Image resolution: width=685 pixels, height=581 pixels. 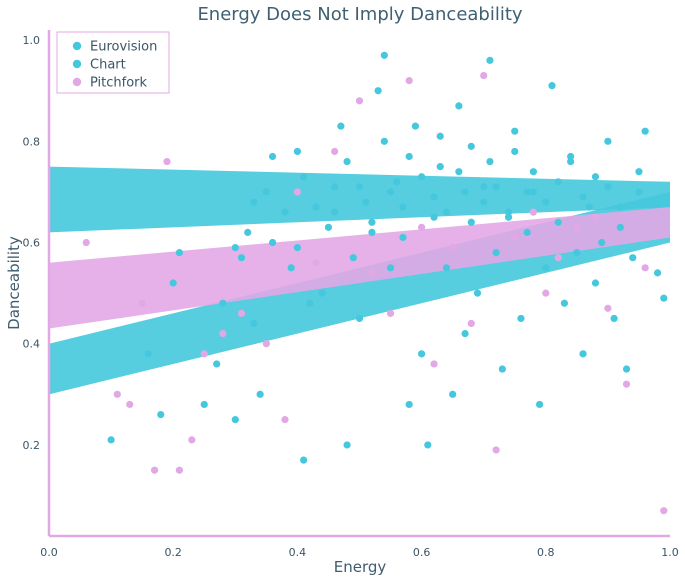 I want to click on chart-title: Energy Does Not Imply Danceability, so click(x=359, y=14).